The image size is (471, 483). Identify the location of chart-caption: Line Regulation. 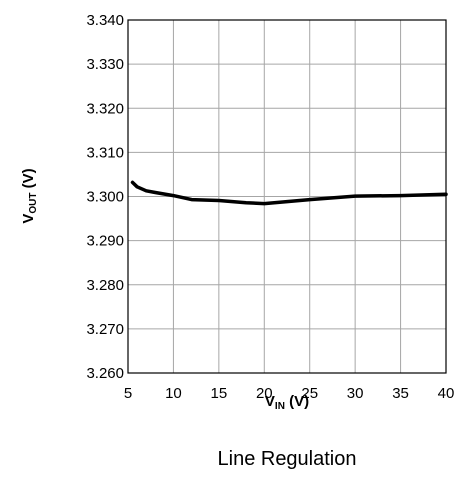
(287, 459).